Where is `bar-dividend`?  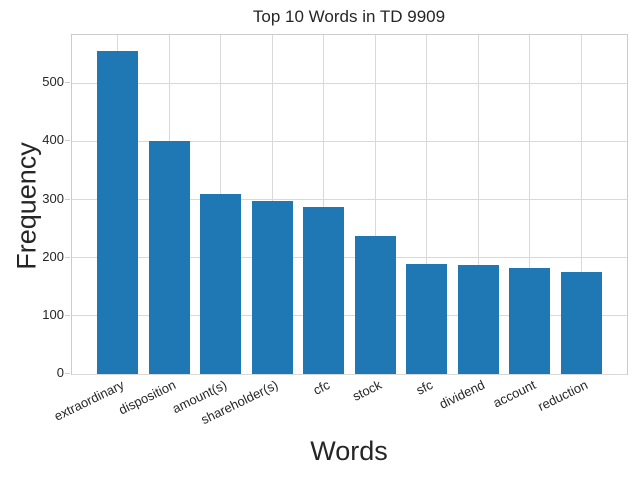 bar-dividend is located at coordinates (478, 319).